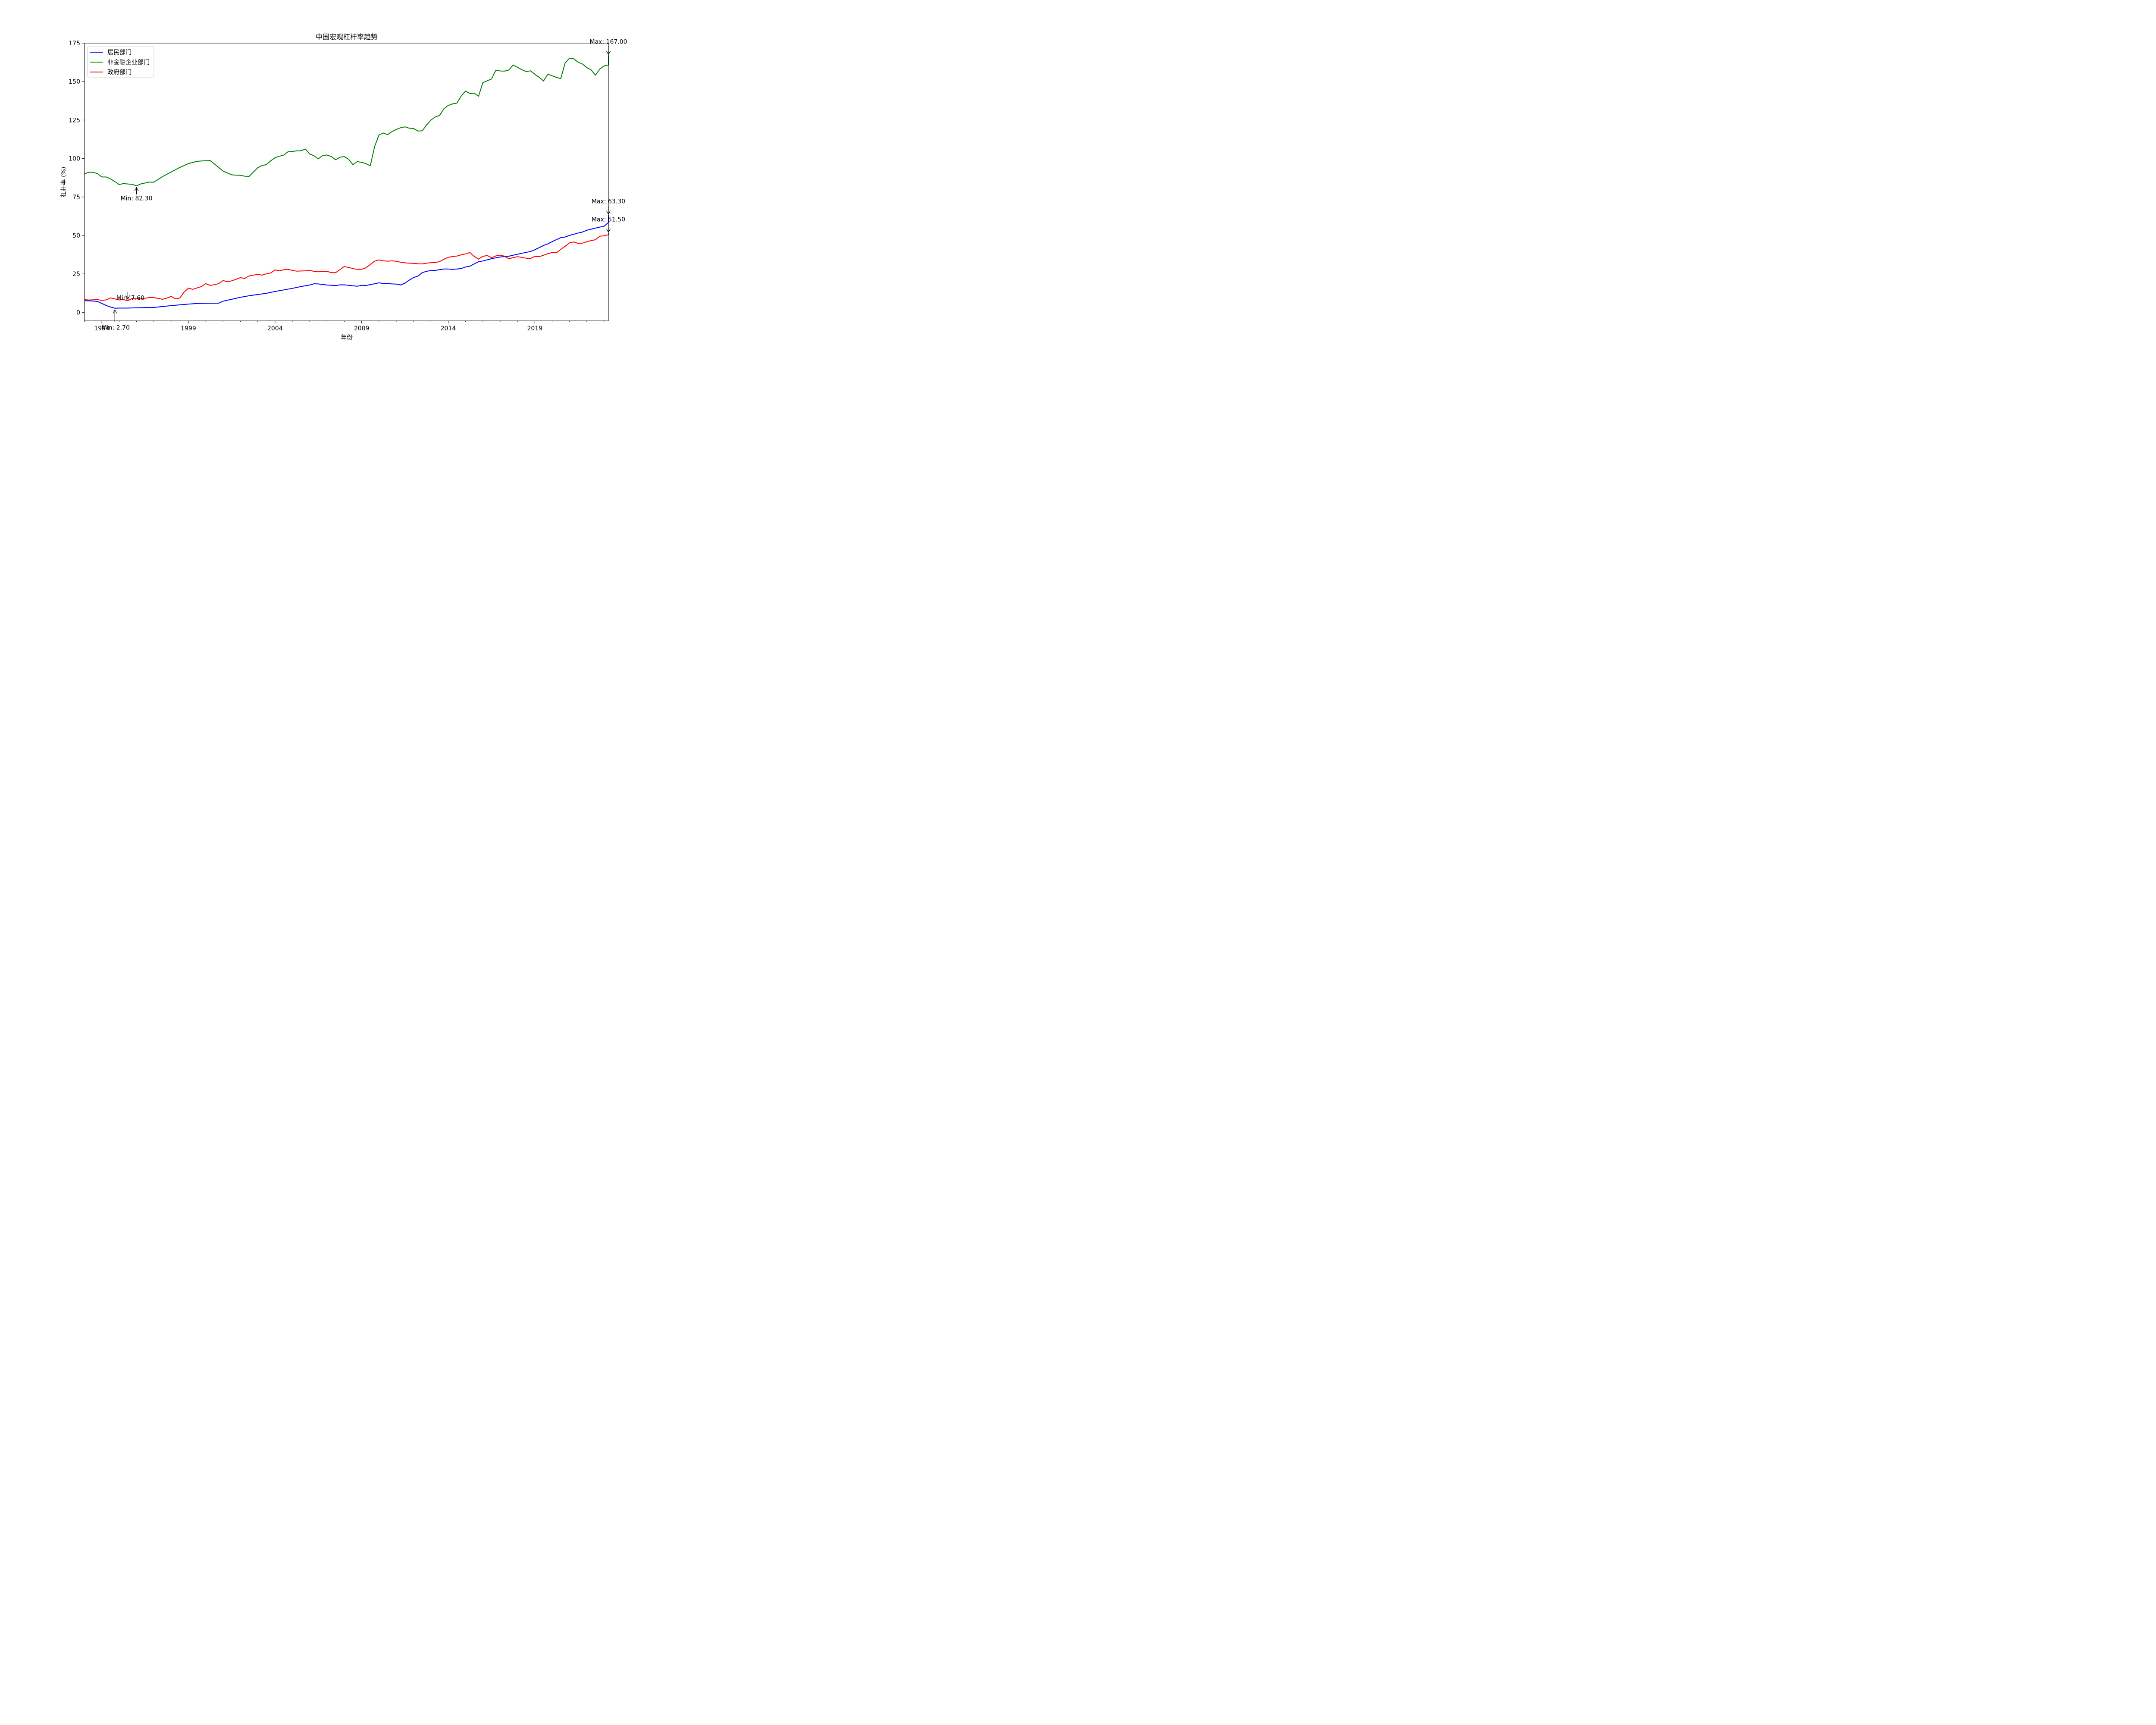 This screenshot has width=2156, height=1725. I want to click on max-annotation-2: Max: 167.00, so click(608, 47).